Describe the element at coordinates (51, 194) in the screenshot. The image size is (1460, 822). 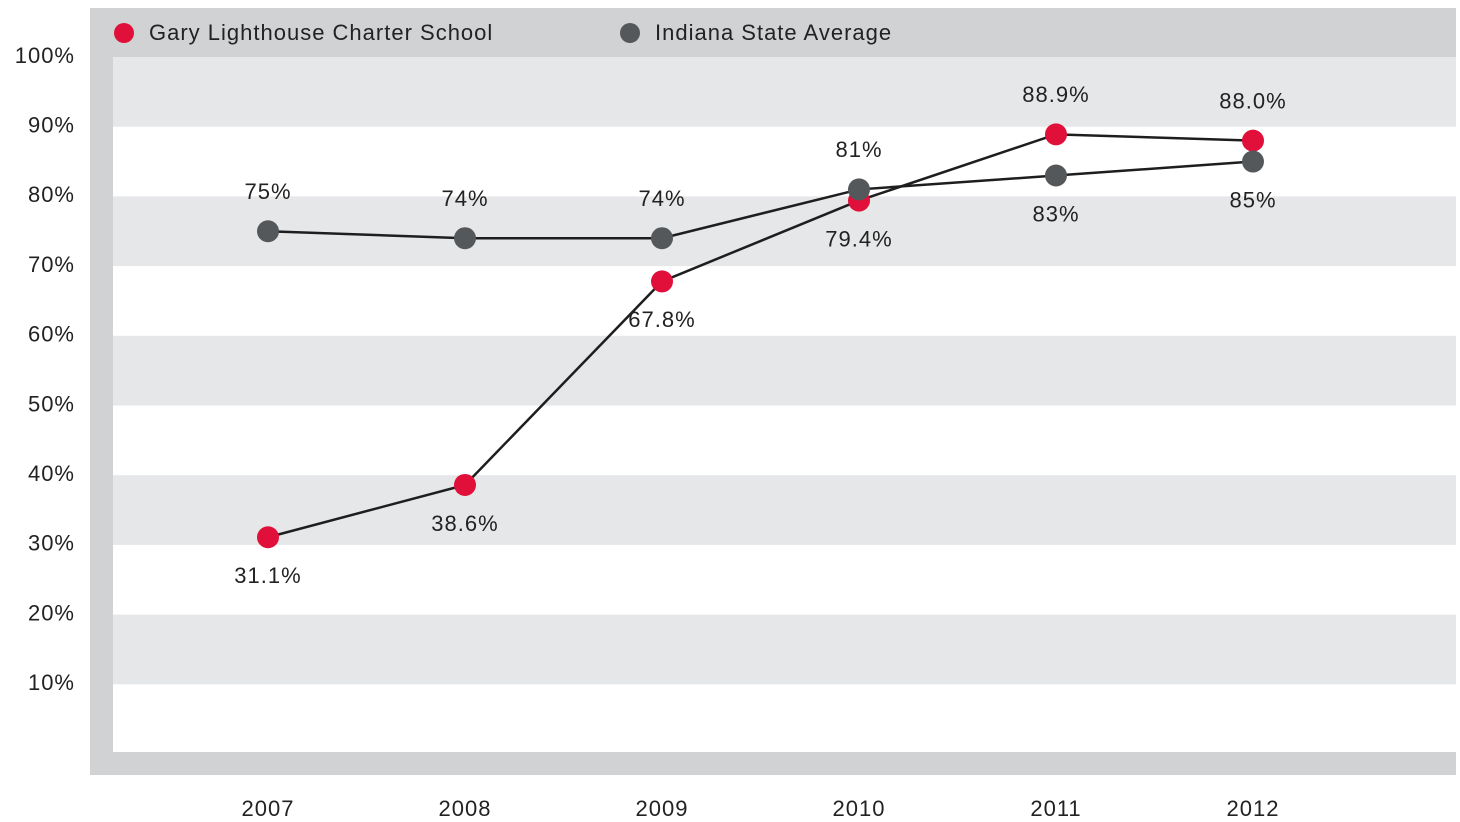
I see `y-tick-label: 80%` at that location.